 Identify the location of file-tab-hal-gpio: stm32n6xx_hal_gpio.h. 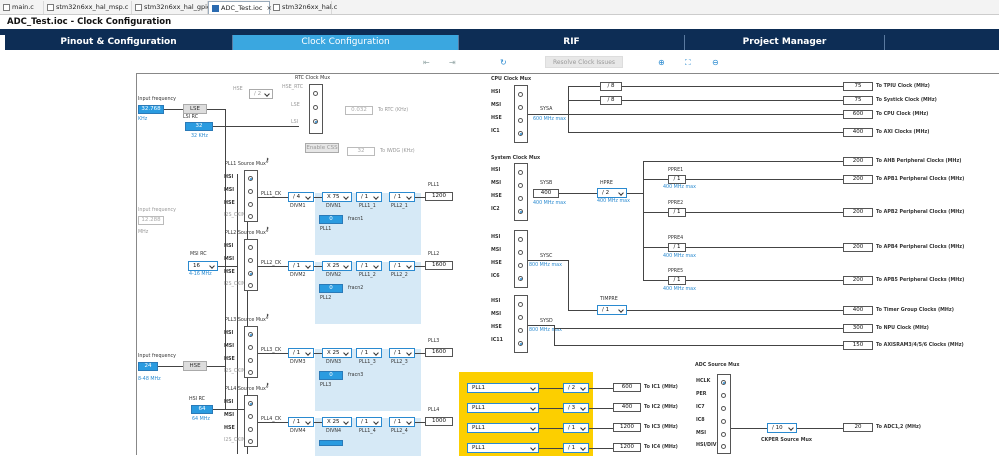
(174, 7).